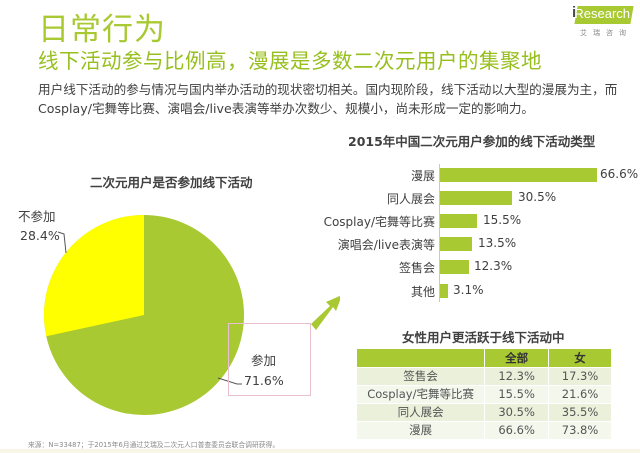 Image resolution: width=640 pixels, height=453 pixels. What do you see at coordinates (606, 33) in the screenshot?
I see `logo-cn-text: 艾瑞咨询` at bounding box center [606, 33].